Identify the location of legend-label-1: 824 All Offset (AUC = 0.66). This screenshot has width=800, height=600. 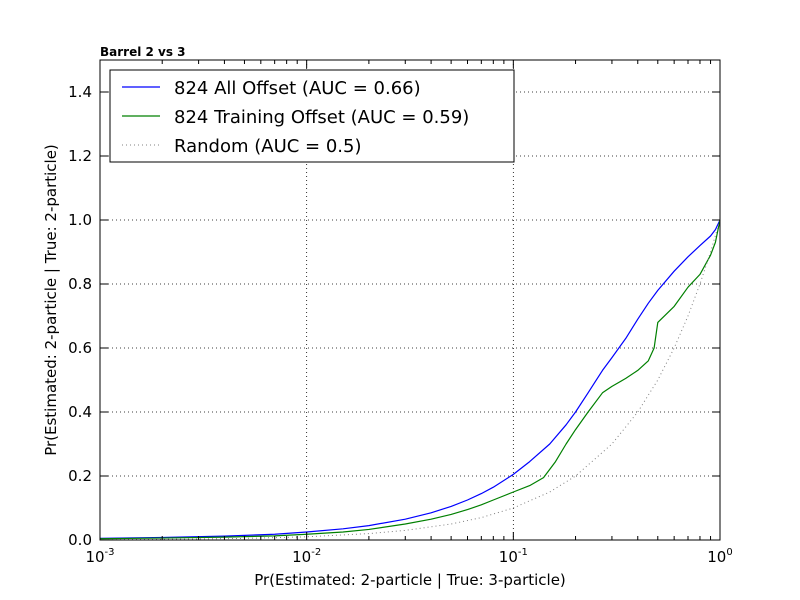
(297, 88).